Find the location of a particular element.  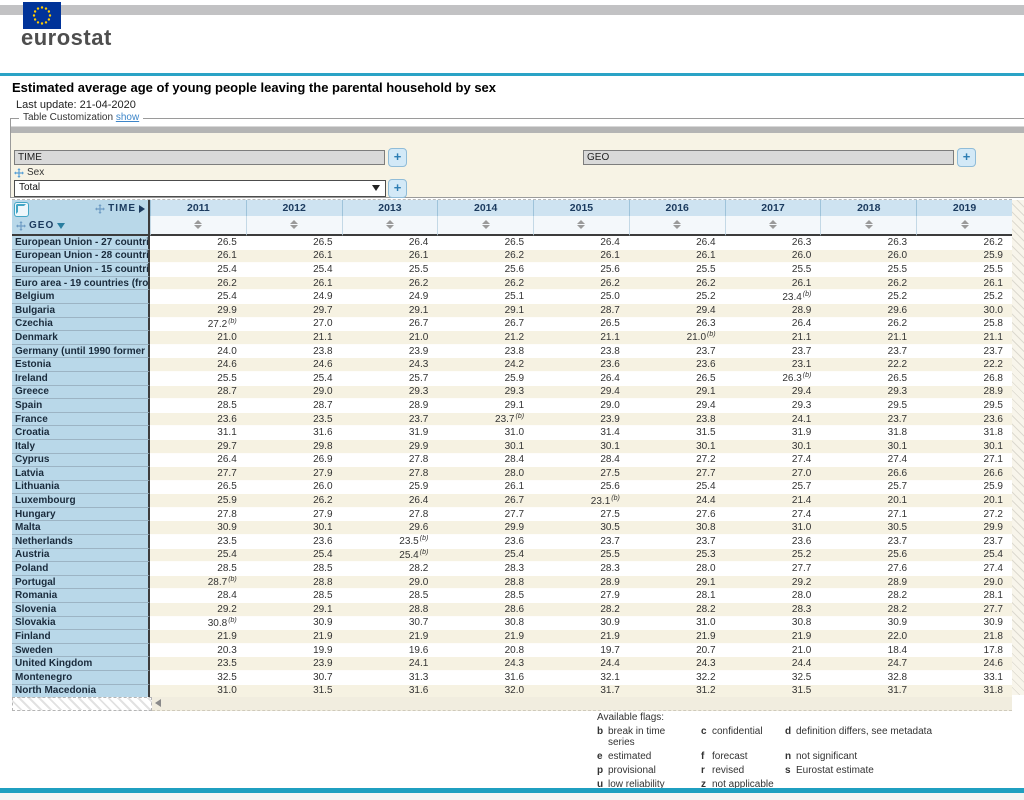

year-column-header: 2014 is located at coordinates (485, 208).